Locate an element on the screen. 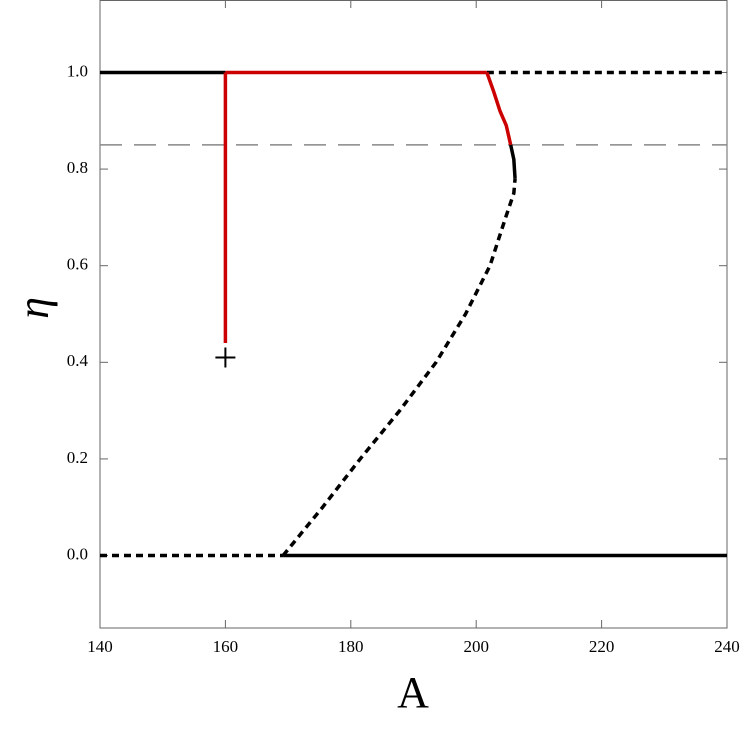 This screenshot has width=750, height=730. y-tick-label: 0.0 is located at coordinates (77, 553).